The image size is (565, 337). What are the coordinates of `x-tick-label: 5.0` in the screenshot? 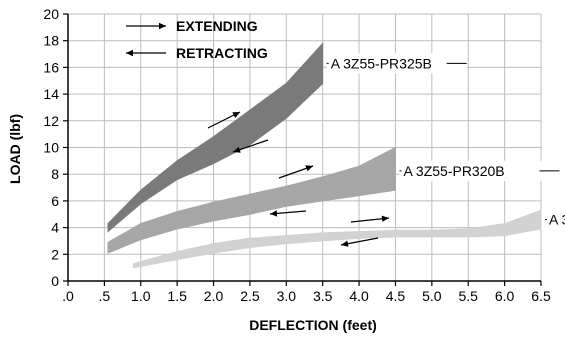 It's located at (432, 296).